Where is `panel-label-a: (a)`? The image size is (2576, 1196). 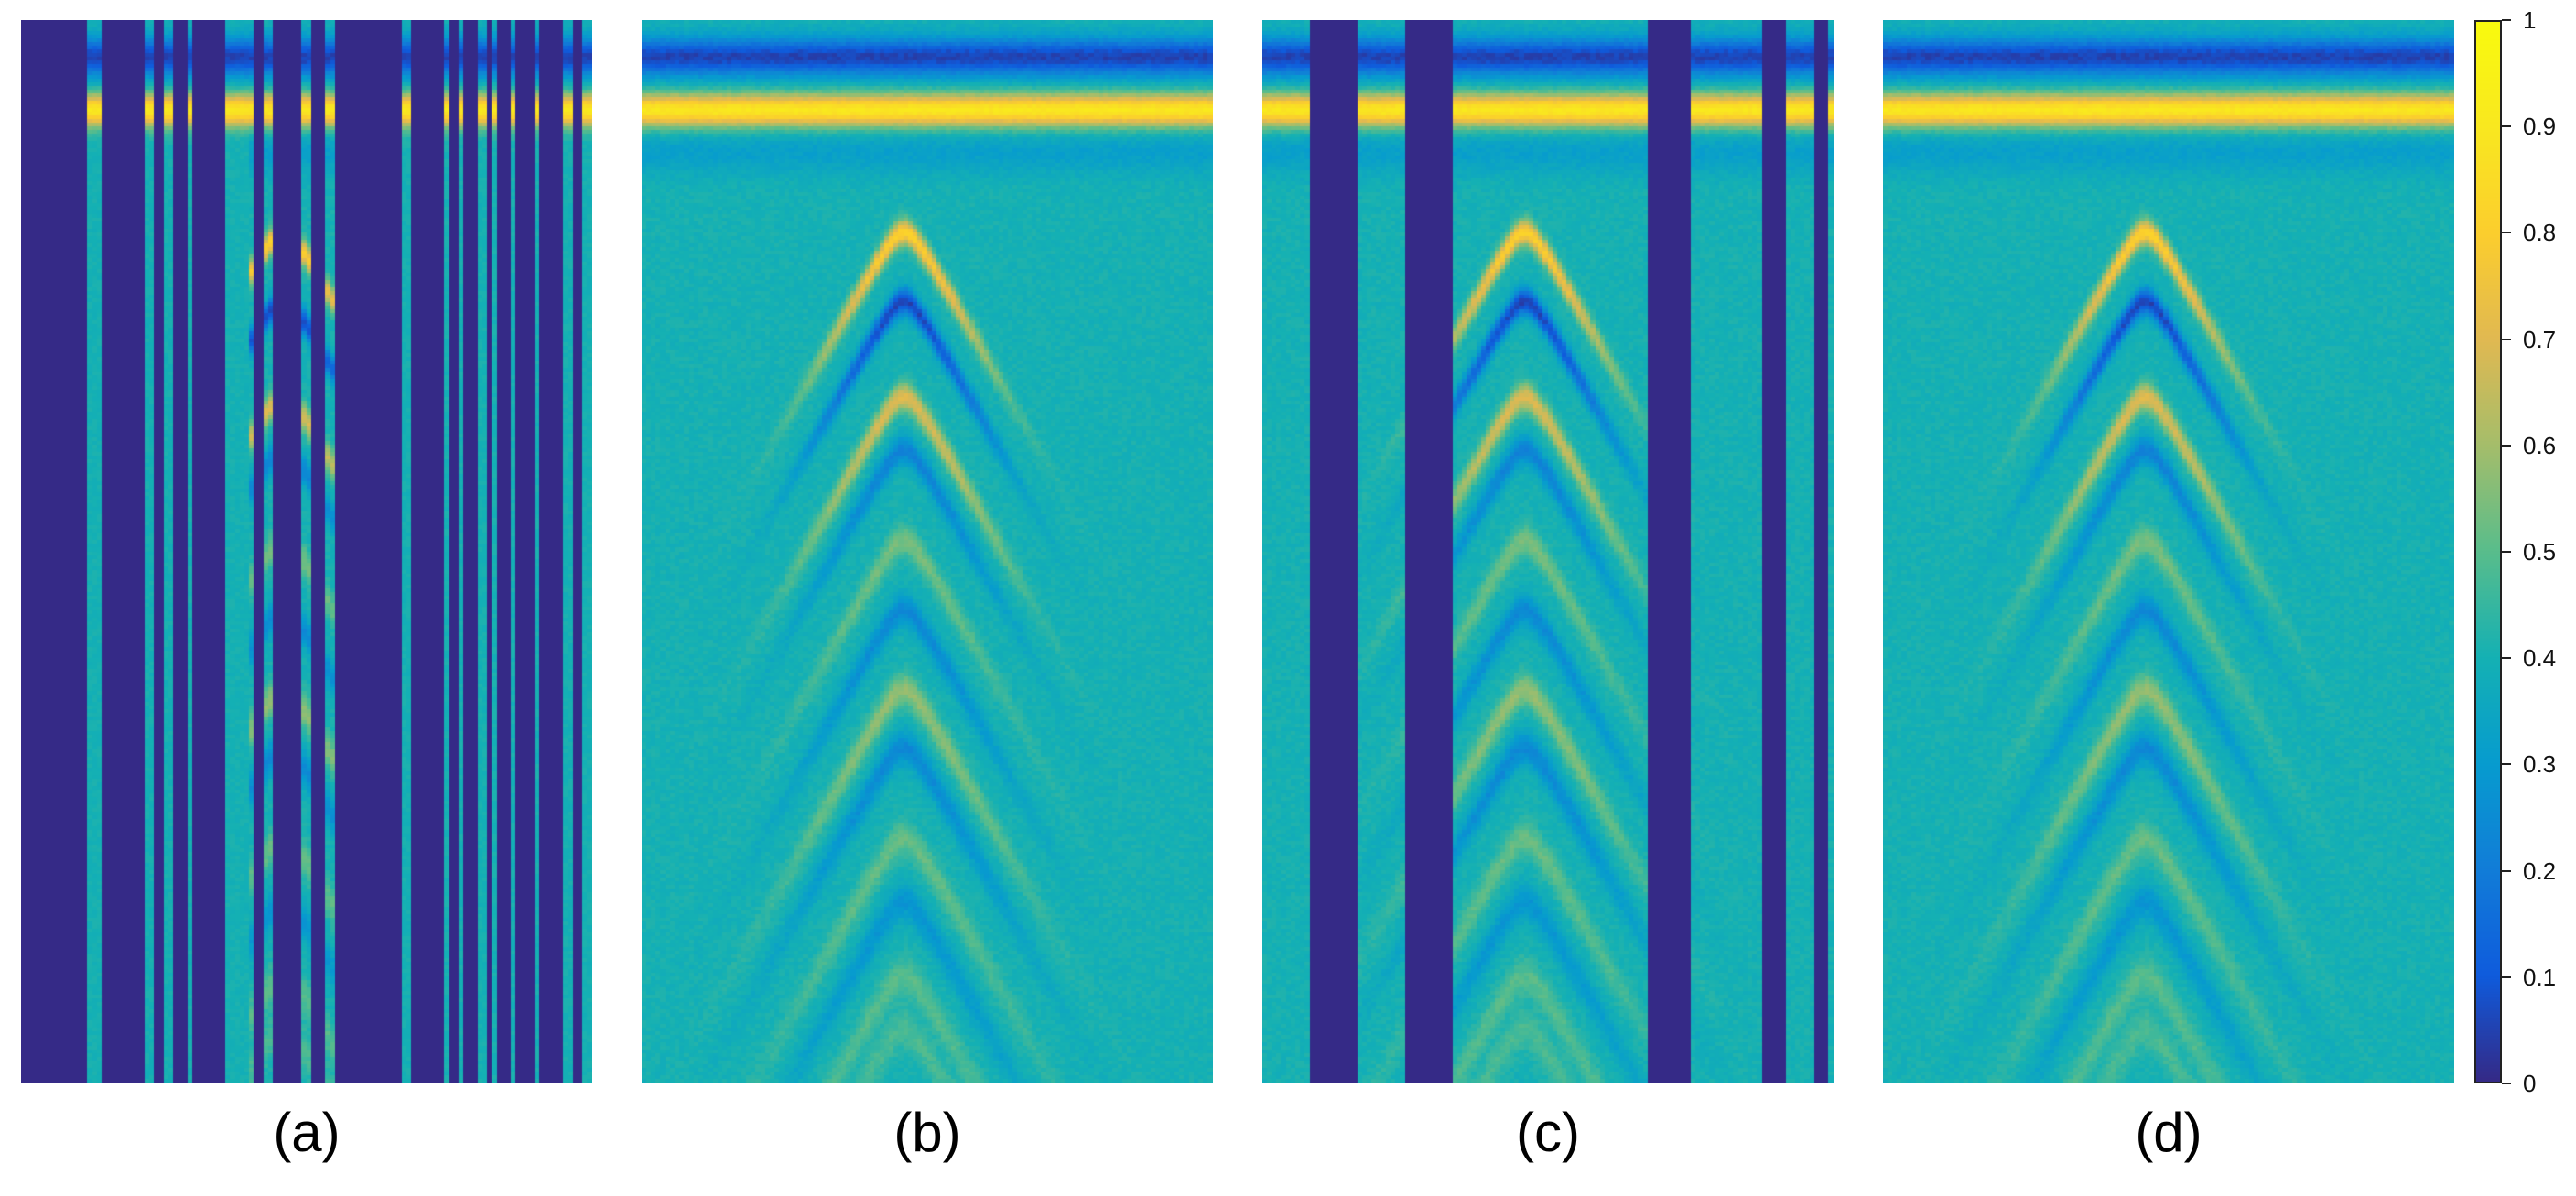 panel-label-a: (a) is located at coordinates (307, 1132).